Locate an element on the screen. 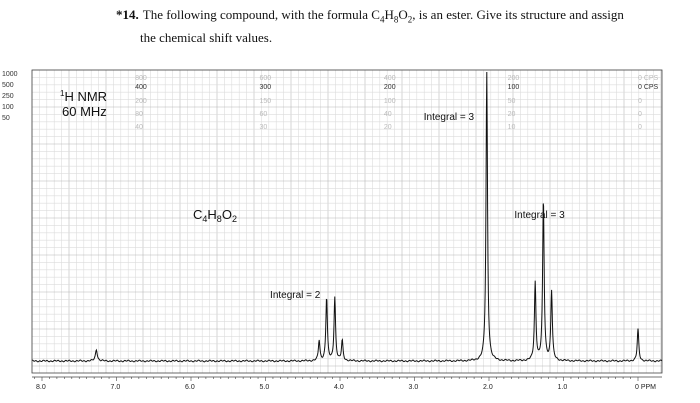  ppm-tick-label: 4.0 is located at coordinates (339, 387).